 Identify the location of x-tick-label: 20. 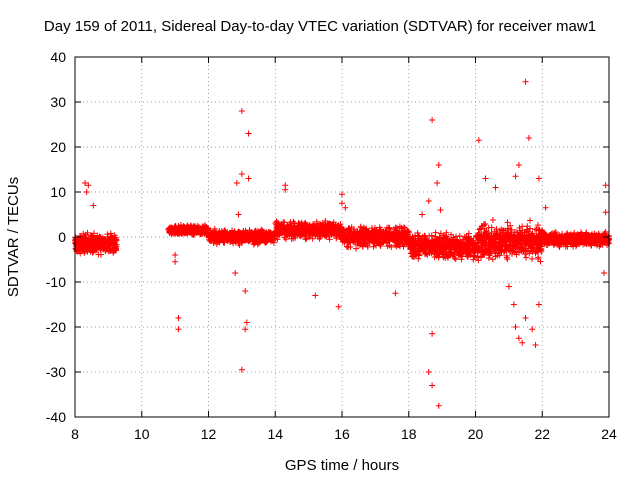
(476, 434).